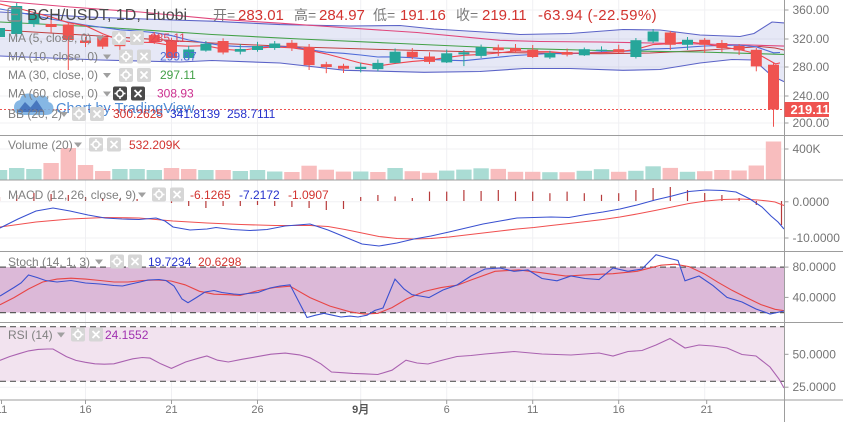 This screenshot has height=422, width=843. Describe the element at coordinates (811, 39) in the screenshot. I see `svg-text: 320.00` at that location.